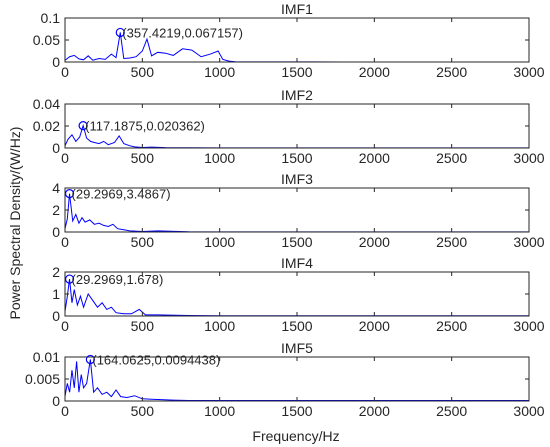  Describe the element at coordinates (182, 32) in the screenshot. I see `peak-annotation: (357.4219,0.067157)` at that location.